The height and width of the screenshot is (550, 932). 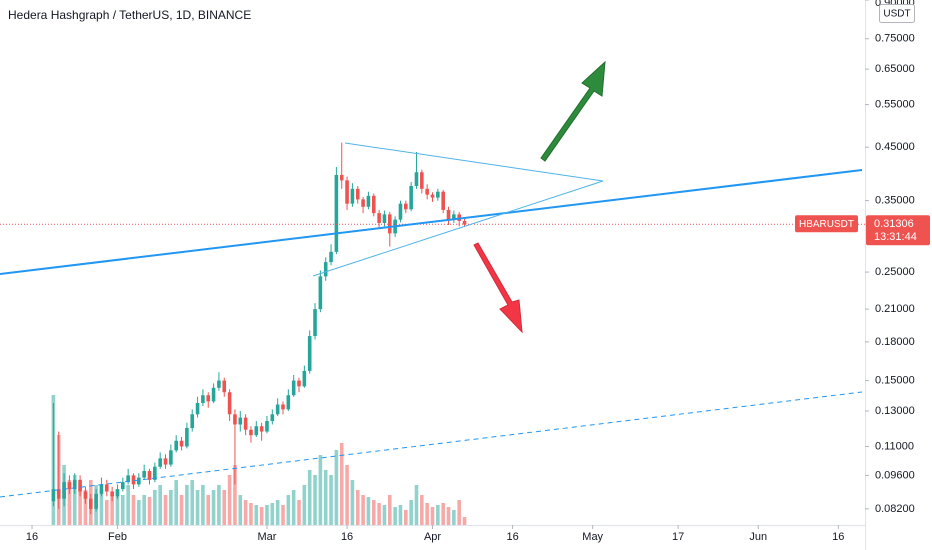 What do you see at coordinates (895, 272) in the screenshot?
I see `y-tick-label: 0.25000` at bounding box center [895, 272].